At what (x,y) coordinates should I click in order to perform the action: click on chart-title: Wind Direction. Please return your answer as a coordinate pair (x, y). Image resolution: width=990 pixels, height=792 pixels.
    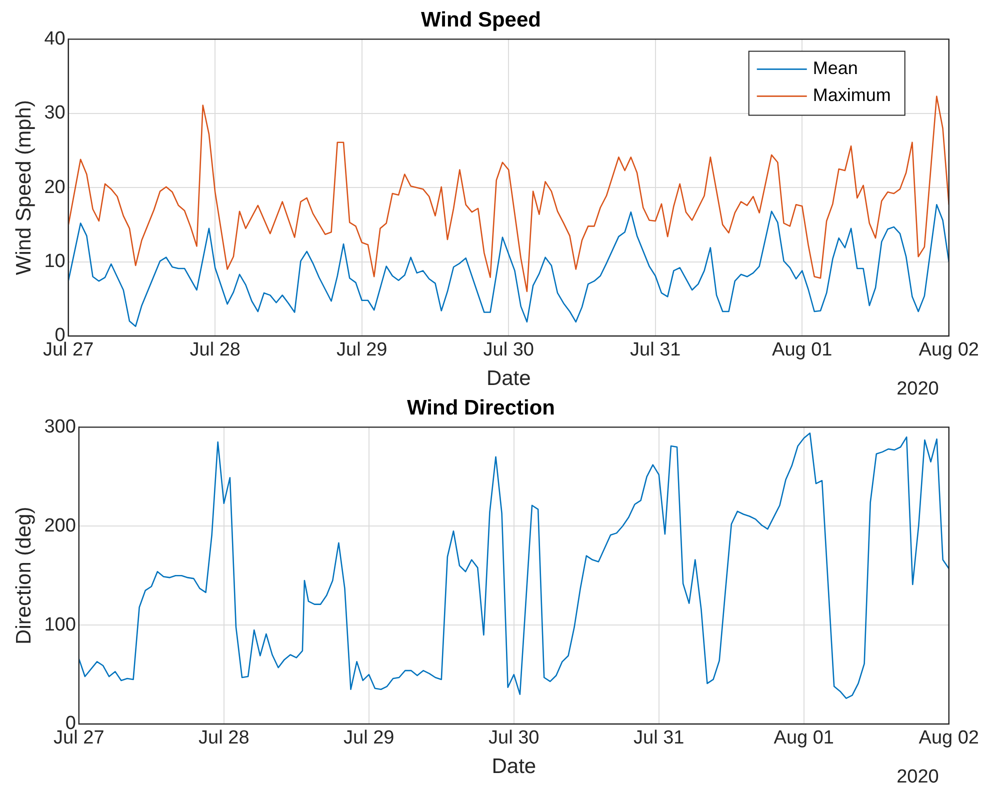
    Looking at the image, I should click on (481, 408).